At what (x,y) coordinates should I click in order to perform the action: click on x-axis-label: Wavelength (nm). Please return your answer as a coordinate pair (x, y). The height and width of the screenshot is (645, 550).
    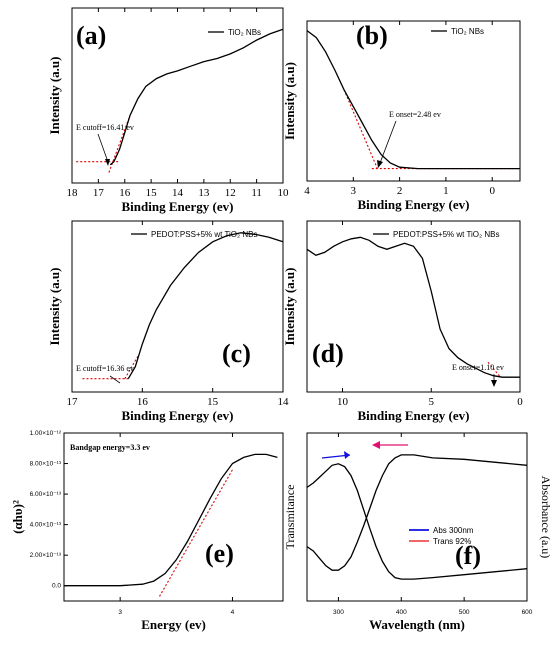
    Looking at the image, I should click on (417, 624).